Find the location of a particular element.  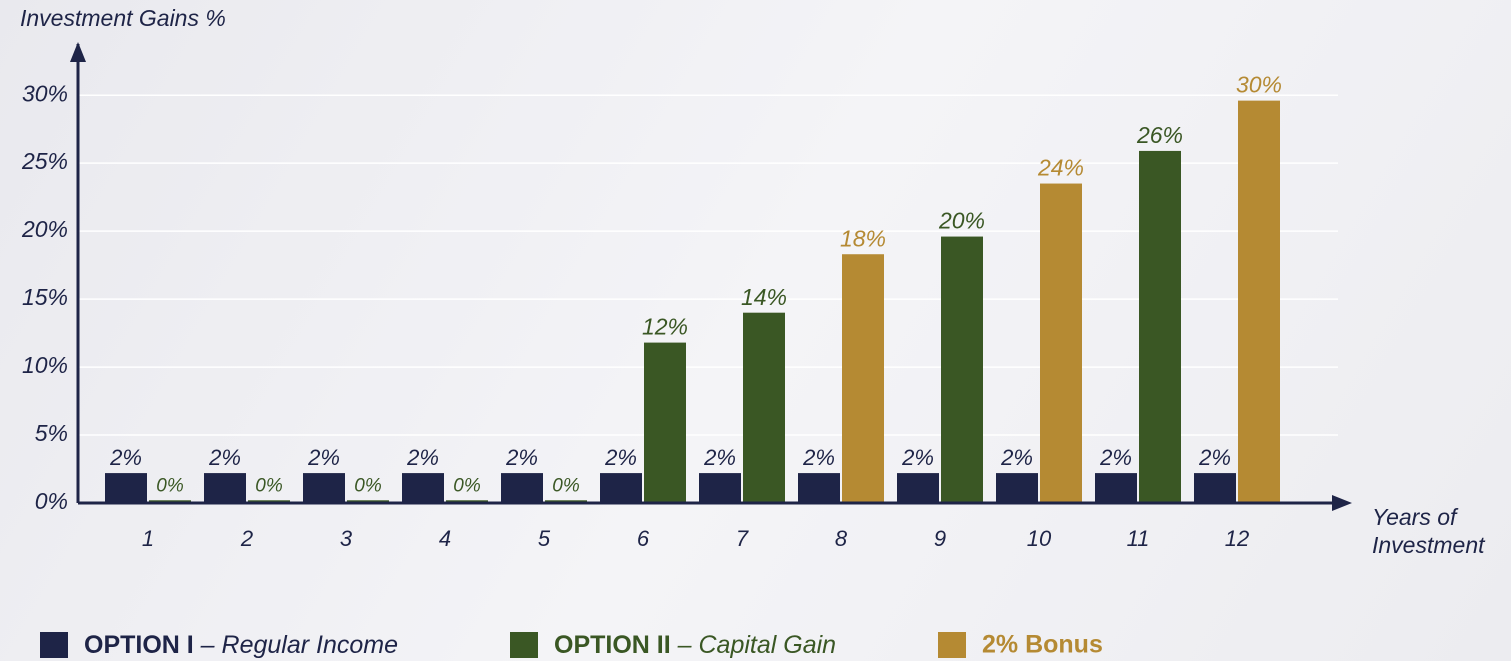

x-tick-label: 2 is located at coordinates (246, 538).